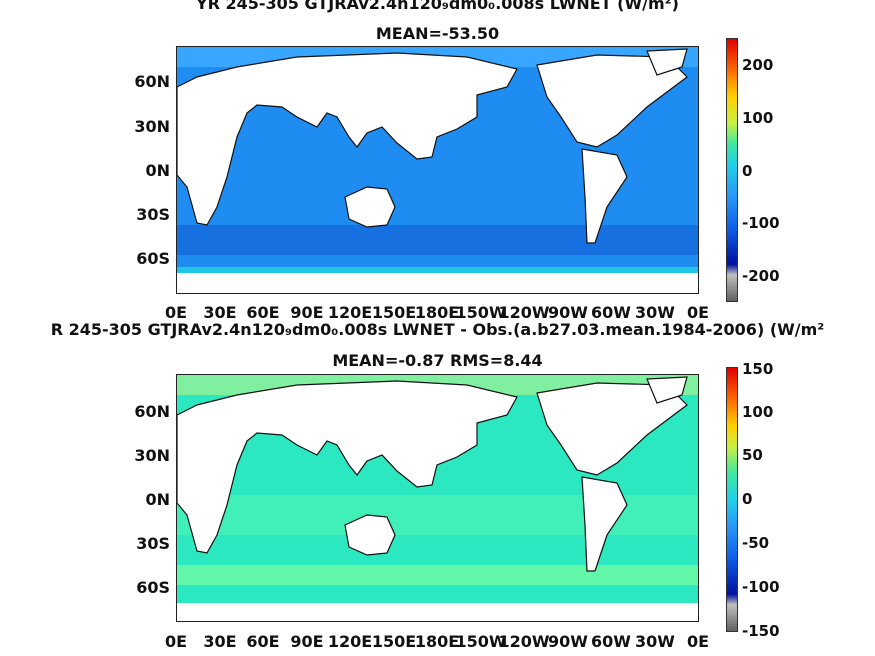  I want to click on panel2-lat-30n: 30N, so click(152, 455).